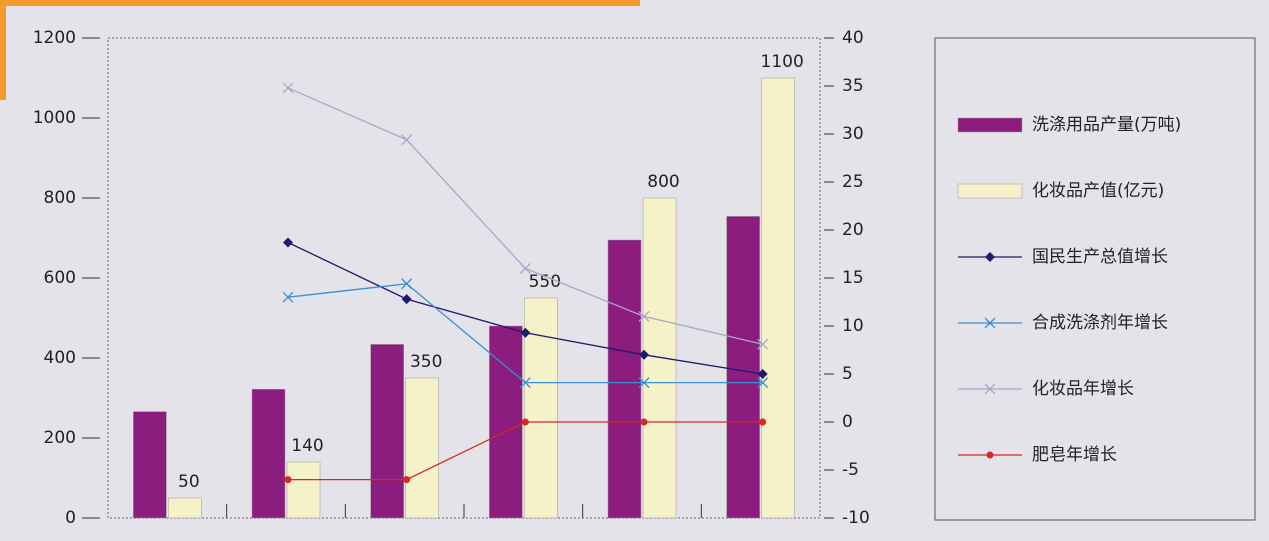 The width and height of the screenshot is (1269, 541). Describe the element at coordinates (189, 482) in the screenshot. I see `data-label: 50` at that location.